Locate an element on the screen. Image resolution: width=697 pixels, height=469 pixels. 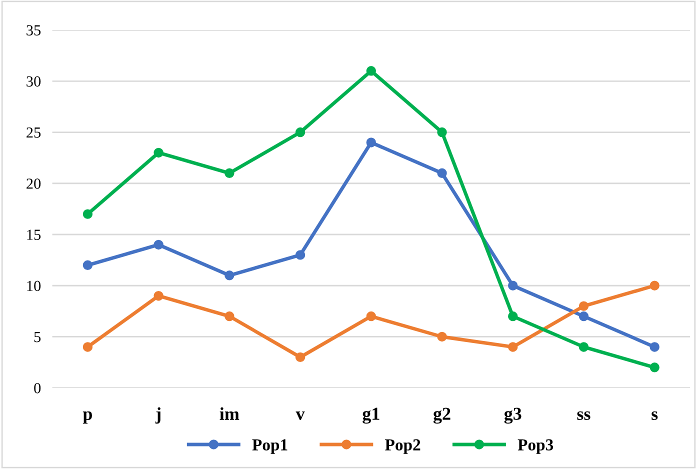
y-tick-label: 35 is located at coordinates (33, 30).